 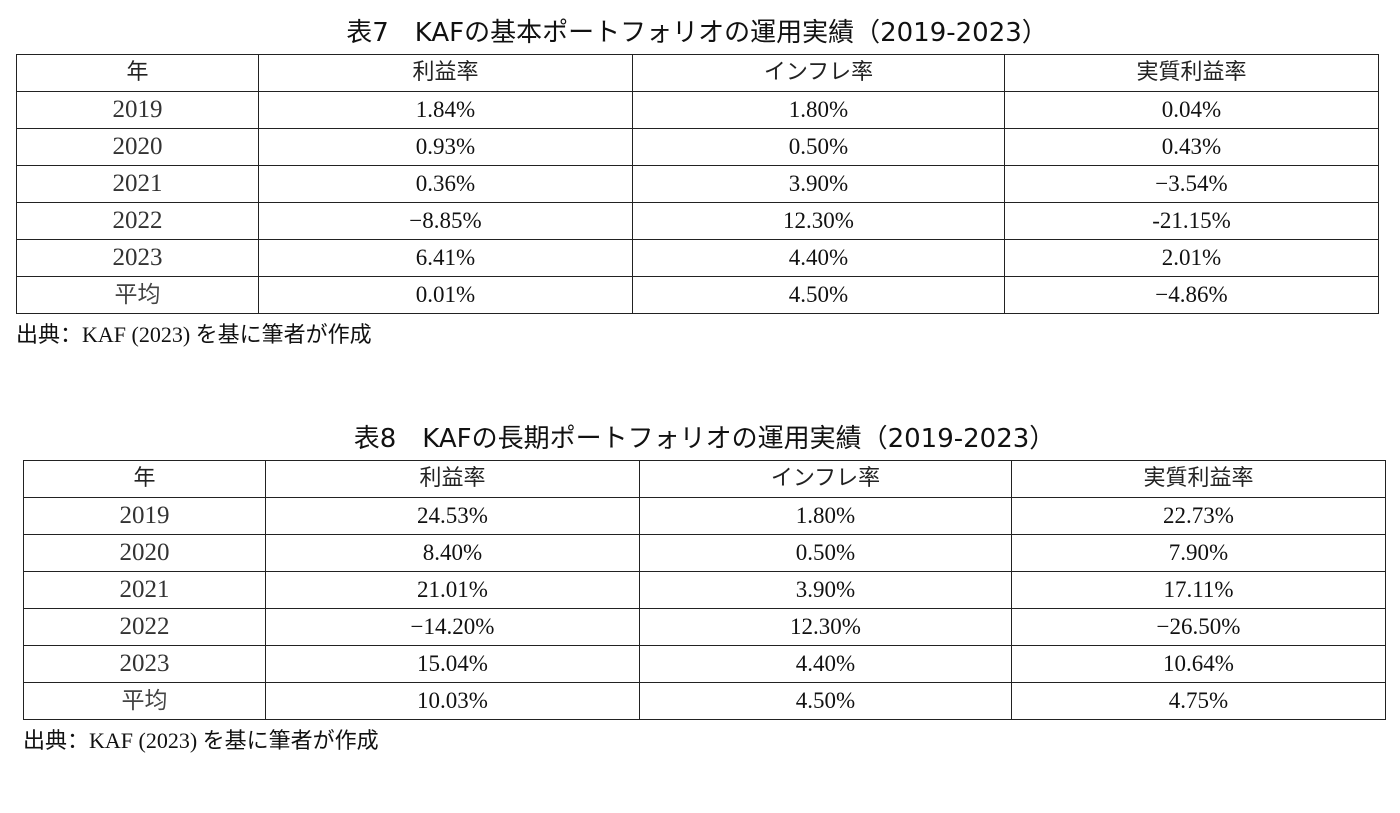 I want to click on return-cell: 0.93%, so click(x=445, y=147).